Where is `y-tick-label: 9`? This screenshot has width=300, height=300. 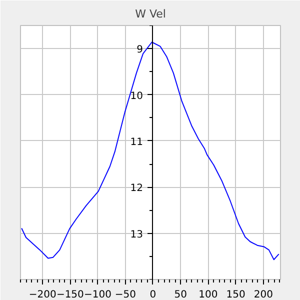
y-tick-label: 9 is located at coordinates (139, 50).